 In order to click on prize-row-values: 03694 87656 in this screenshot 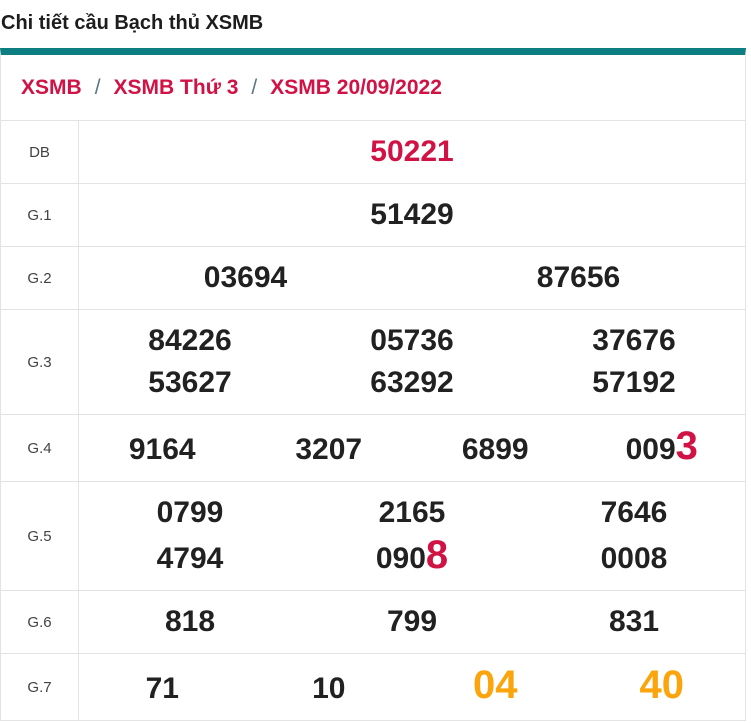, I will do `click(412, 278)`.